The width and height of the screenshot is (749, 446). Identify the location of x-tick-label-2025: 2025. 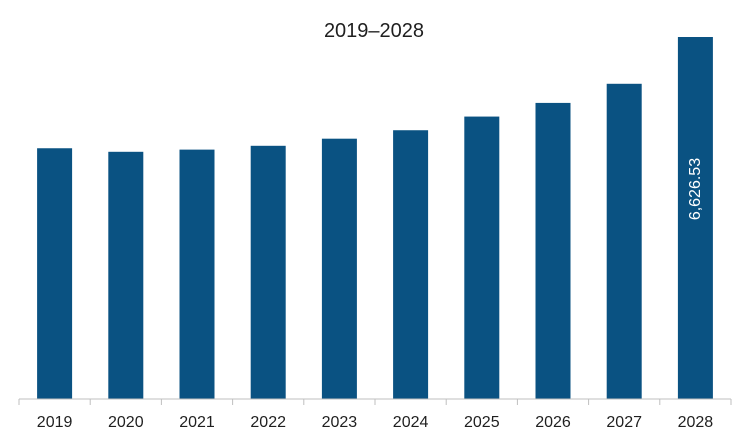
(482, 422).